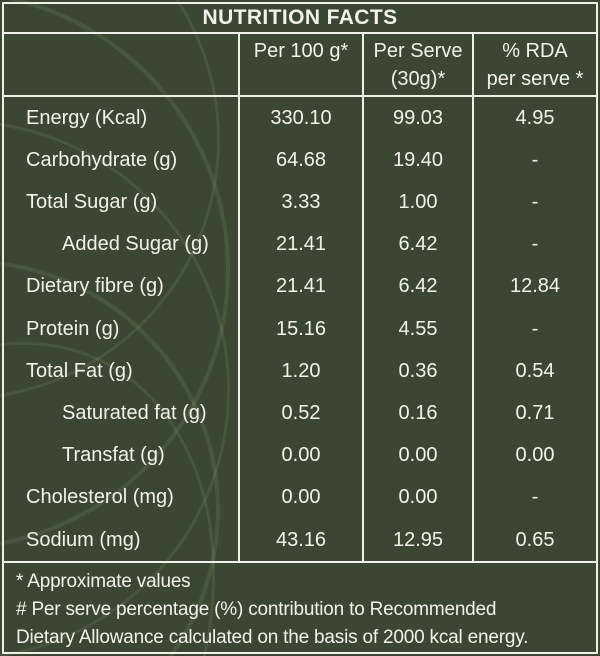 This screenshot has height=656, width=600. Describe the element at coordinates (534, 371) in the screenshot. I see `value-rda-per-serve: 0.54` at that location.